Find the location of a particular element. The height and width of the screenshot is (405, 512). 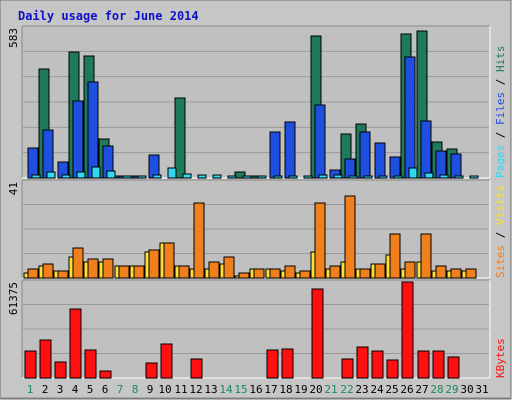

legend-entry-kbytes: KBytes is located at coordinates (500, 358).